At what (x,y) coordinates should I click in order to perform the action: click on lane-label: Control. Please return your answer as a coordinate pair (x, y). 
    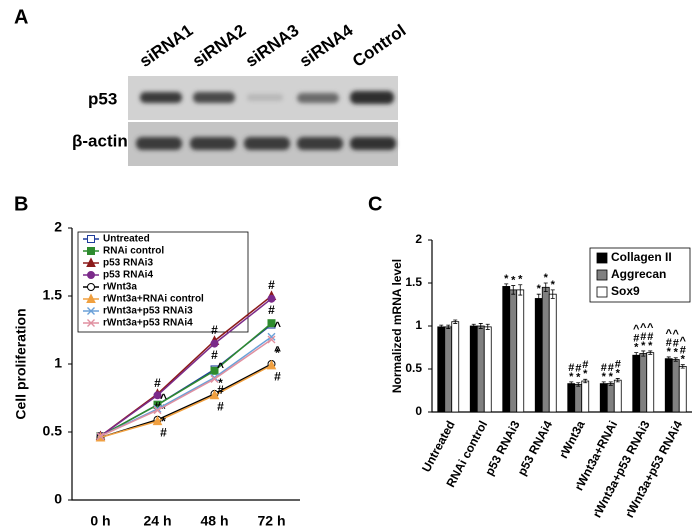
    Looking at the image, I should click on (379, 46).